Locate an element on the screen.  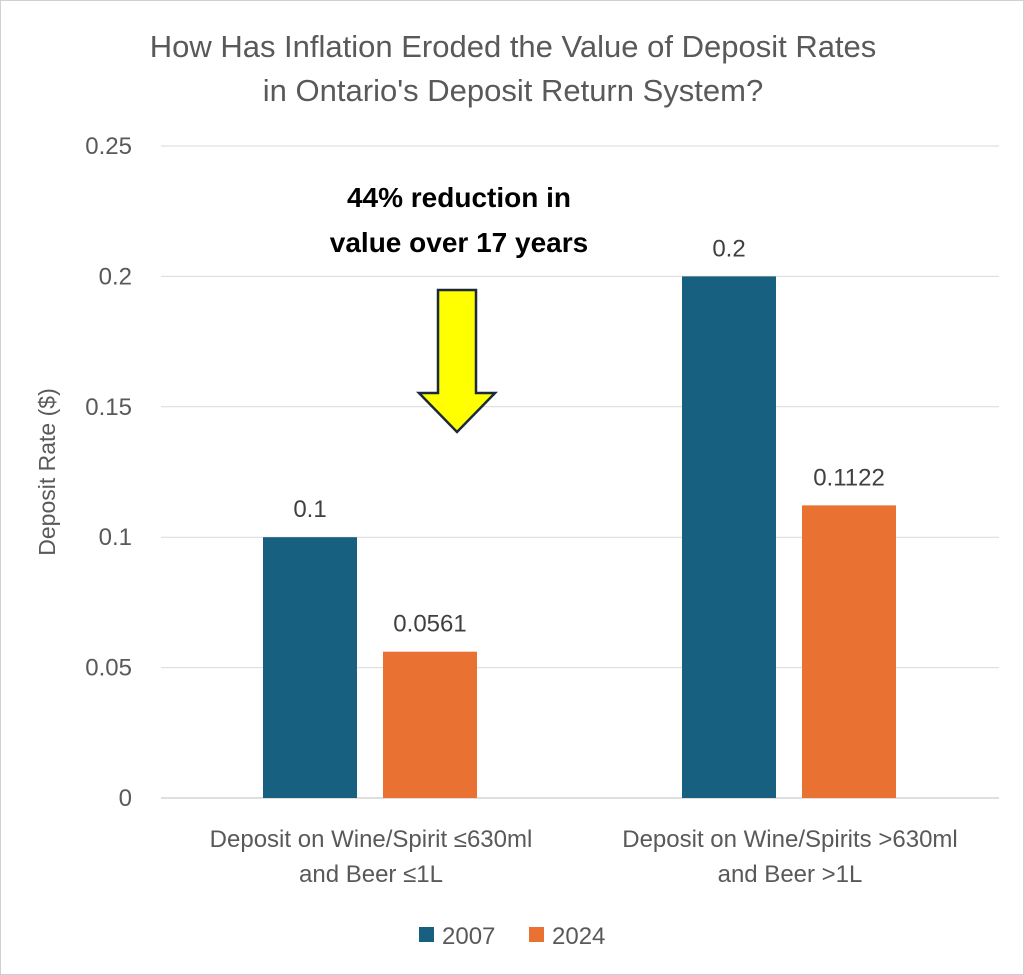
data-label: 0.1122 is located at coordinates (849, 477).